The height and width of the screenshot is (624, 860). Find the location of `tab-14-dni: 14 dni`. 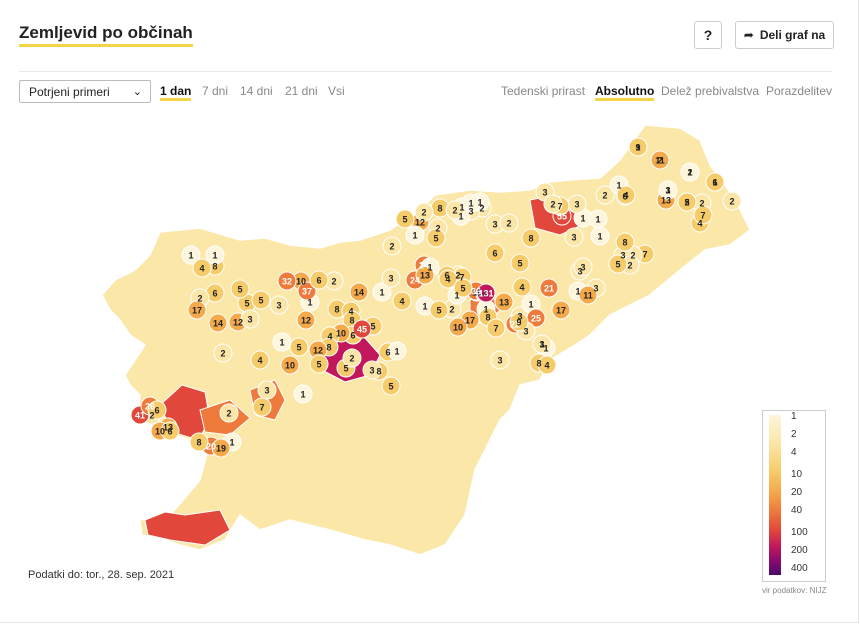

tab-14-dni: 14 dni is located at coordinates (256, 91).